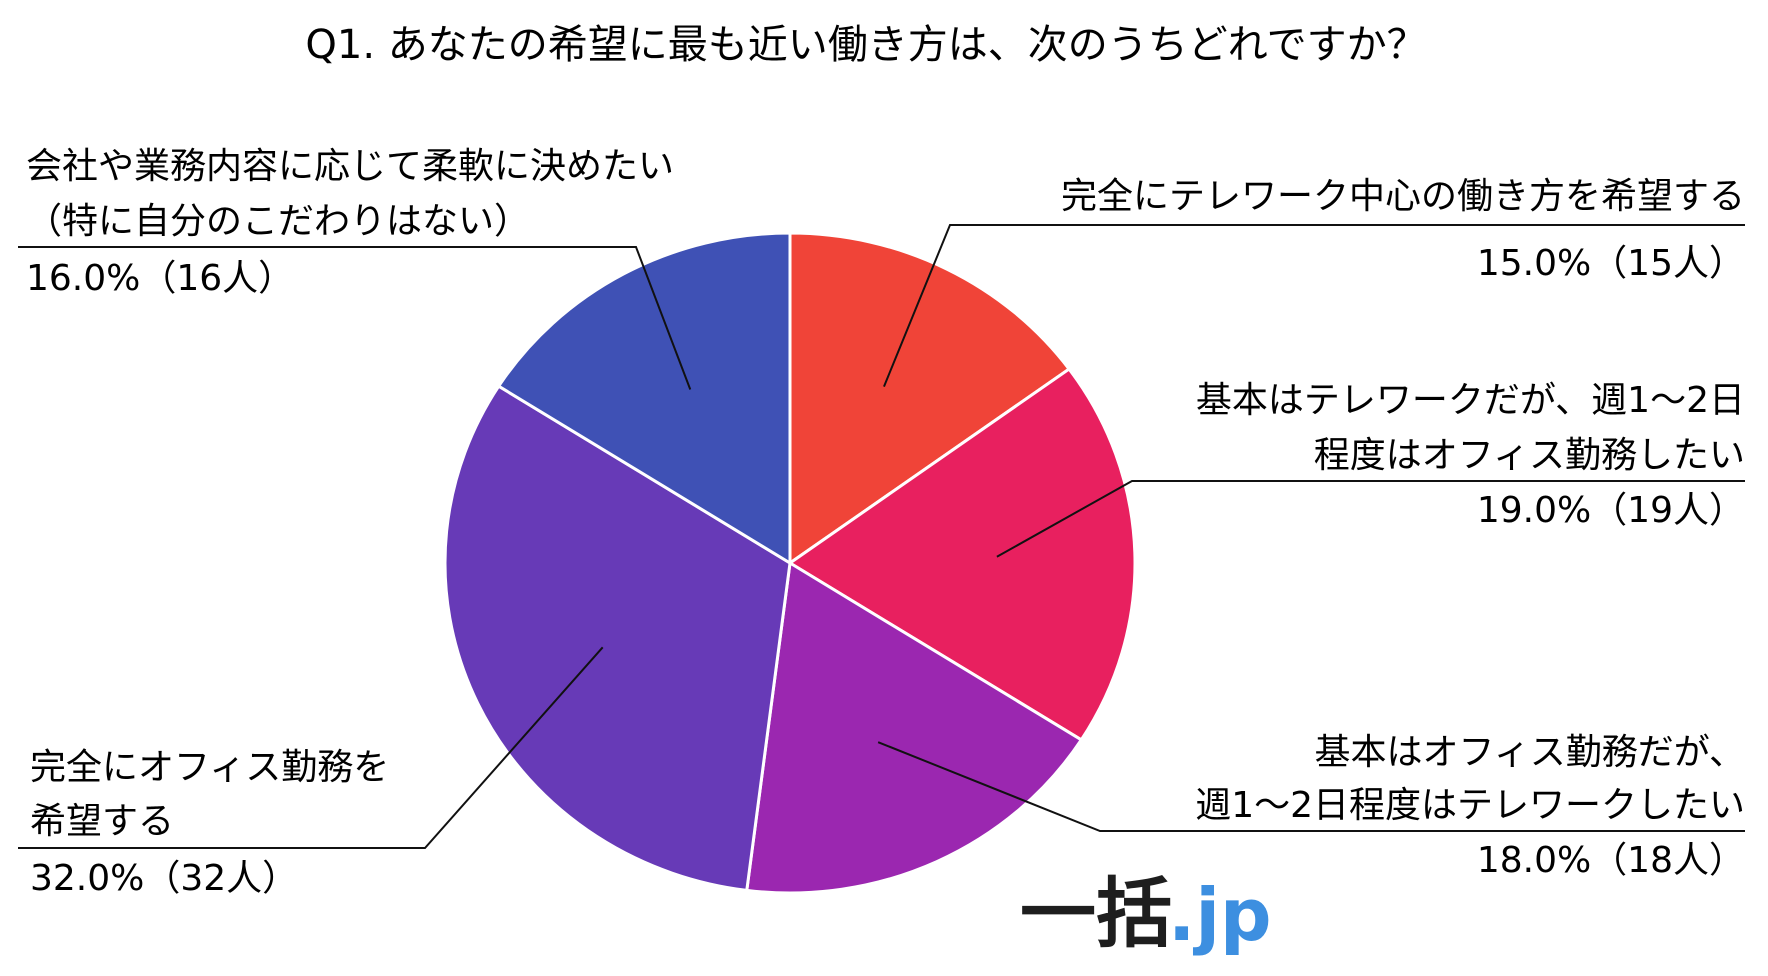  I want to click on slice-label-text: 完全にテレワーク中心の働き方を希望する, so click(1403, 196).